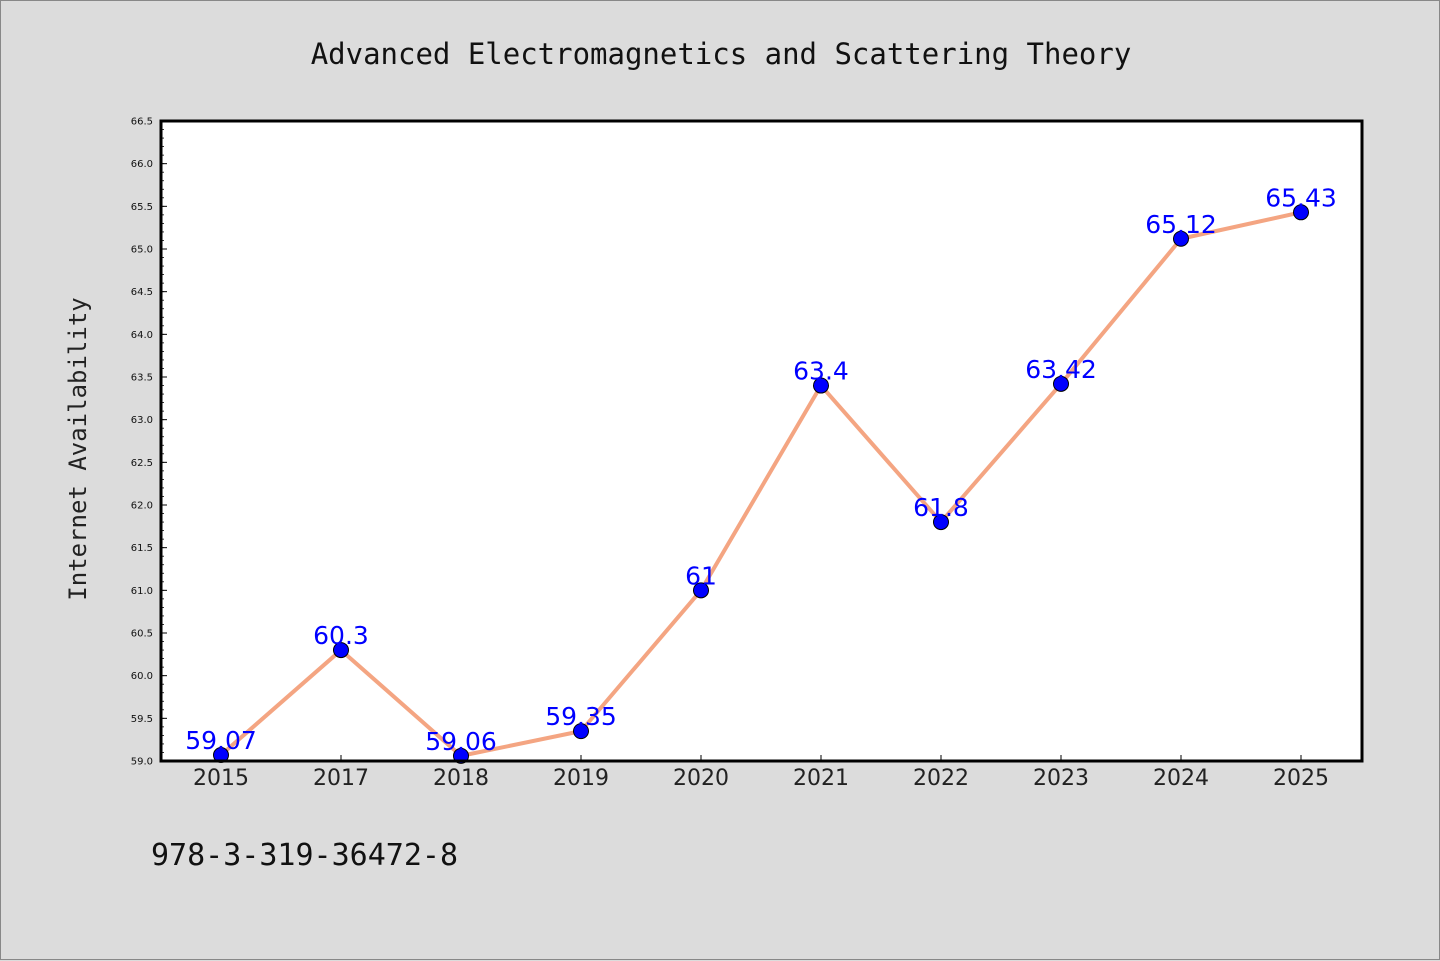 This screenshot has width=1440, height=961. I want to click on x-tick-label: 2022, so click(941, 778).